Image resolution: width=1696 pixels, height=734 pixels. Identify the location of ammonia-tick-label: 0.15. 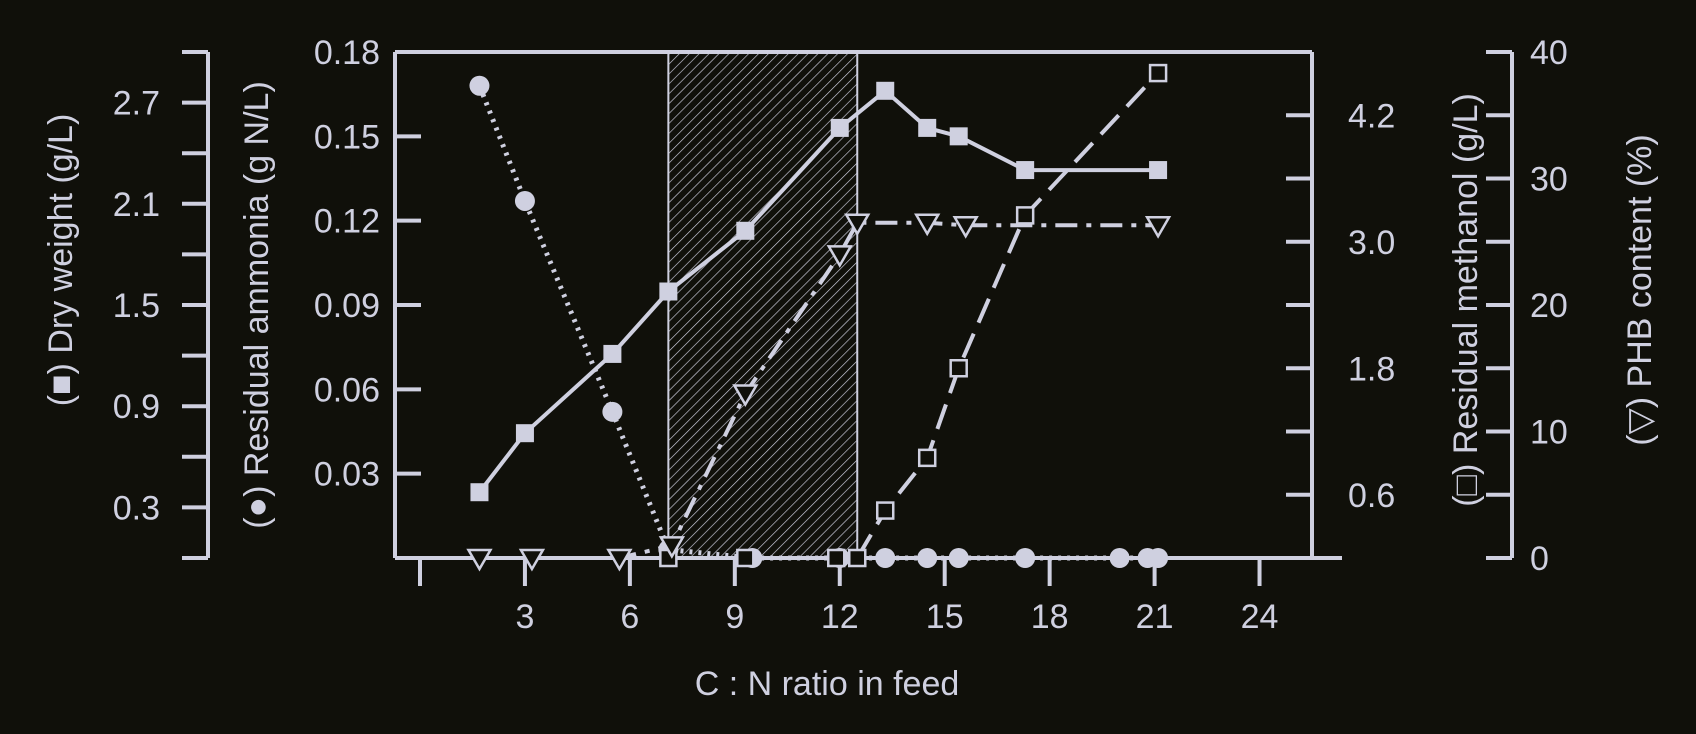
(347, 137).